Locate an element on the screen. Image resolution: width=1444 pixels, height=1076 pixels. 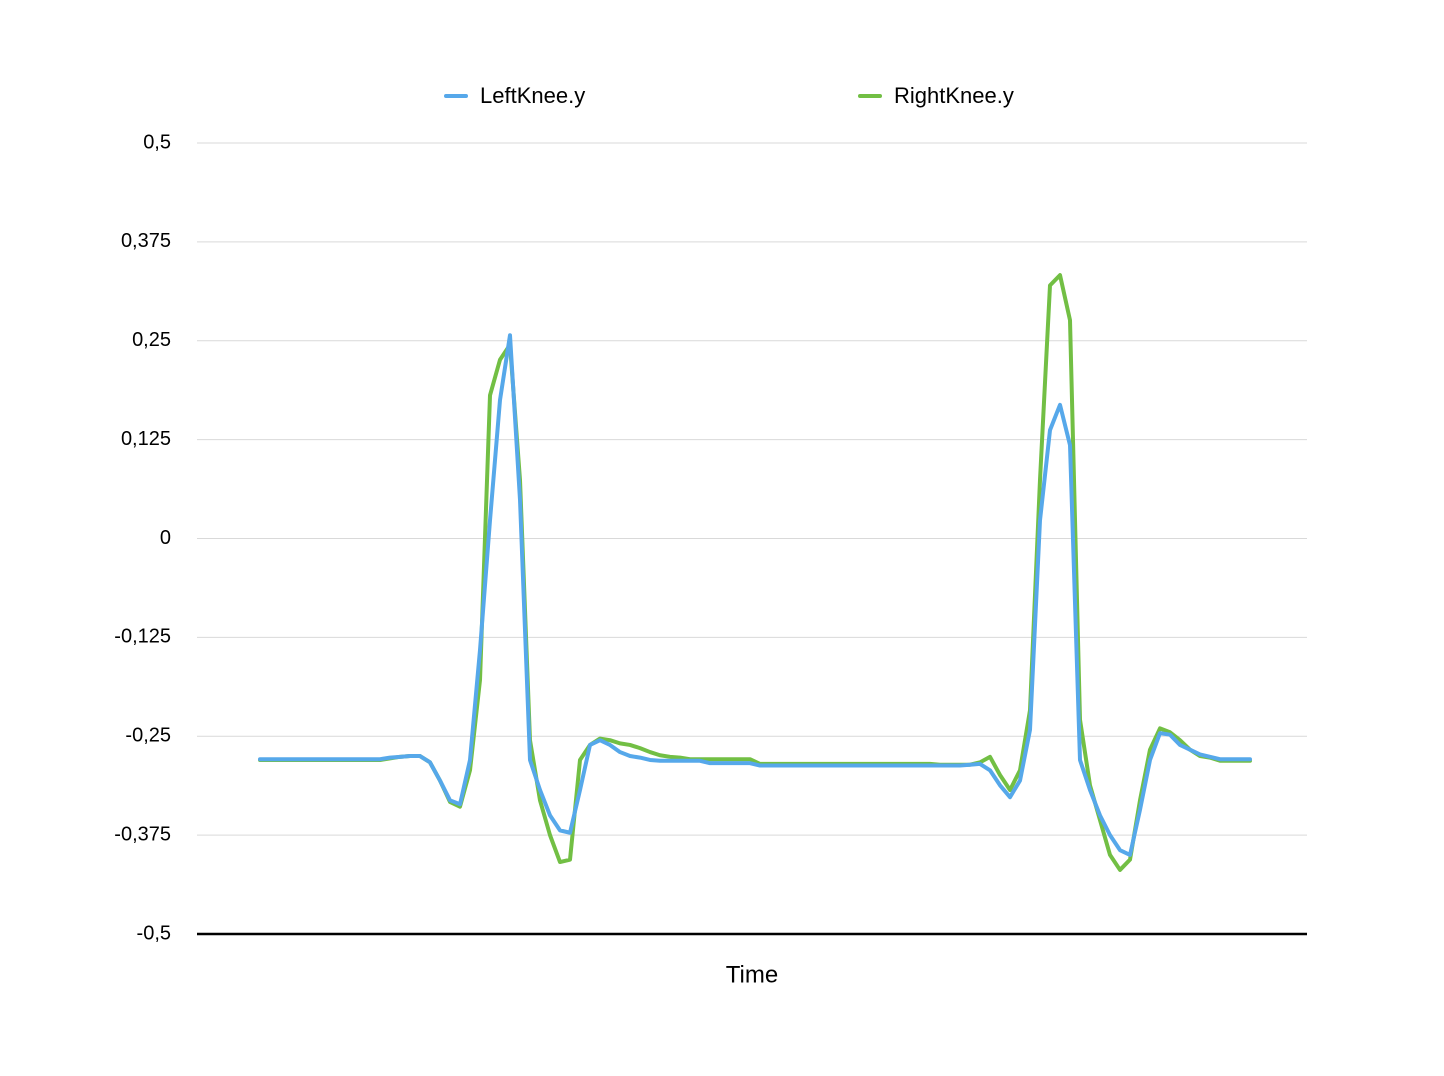
legend-label: RightKnee.y is located at coordinates (954, 95).